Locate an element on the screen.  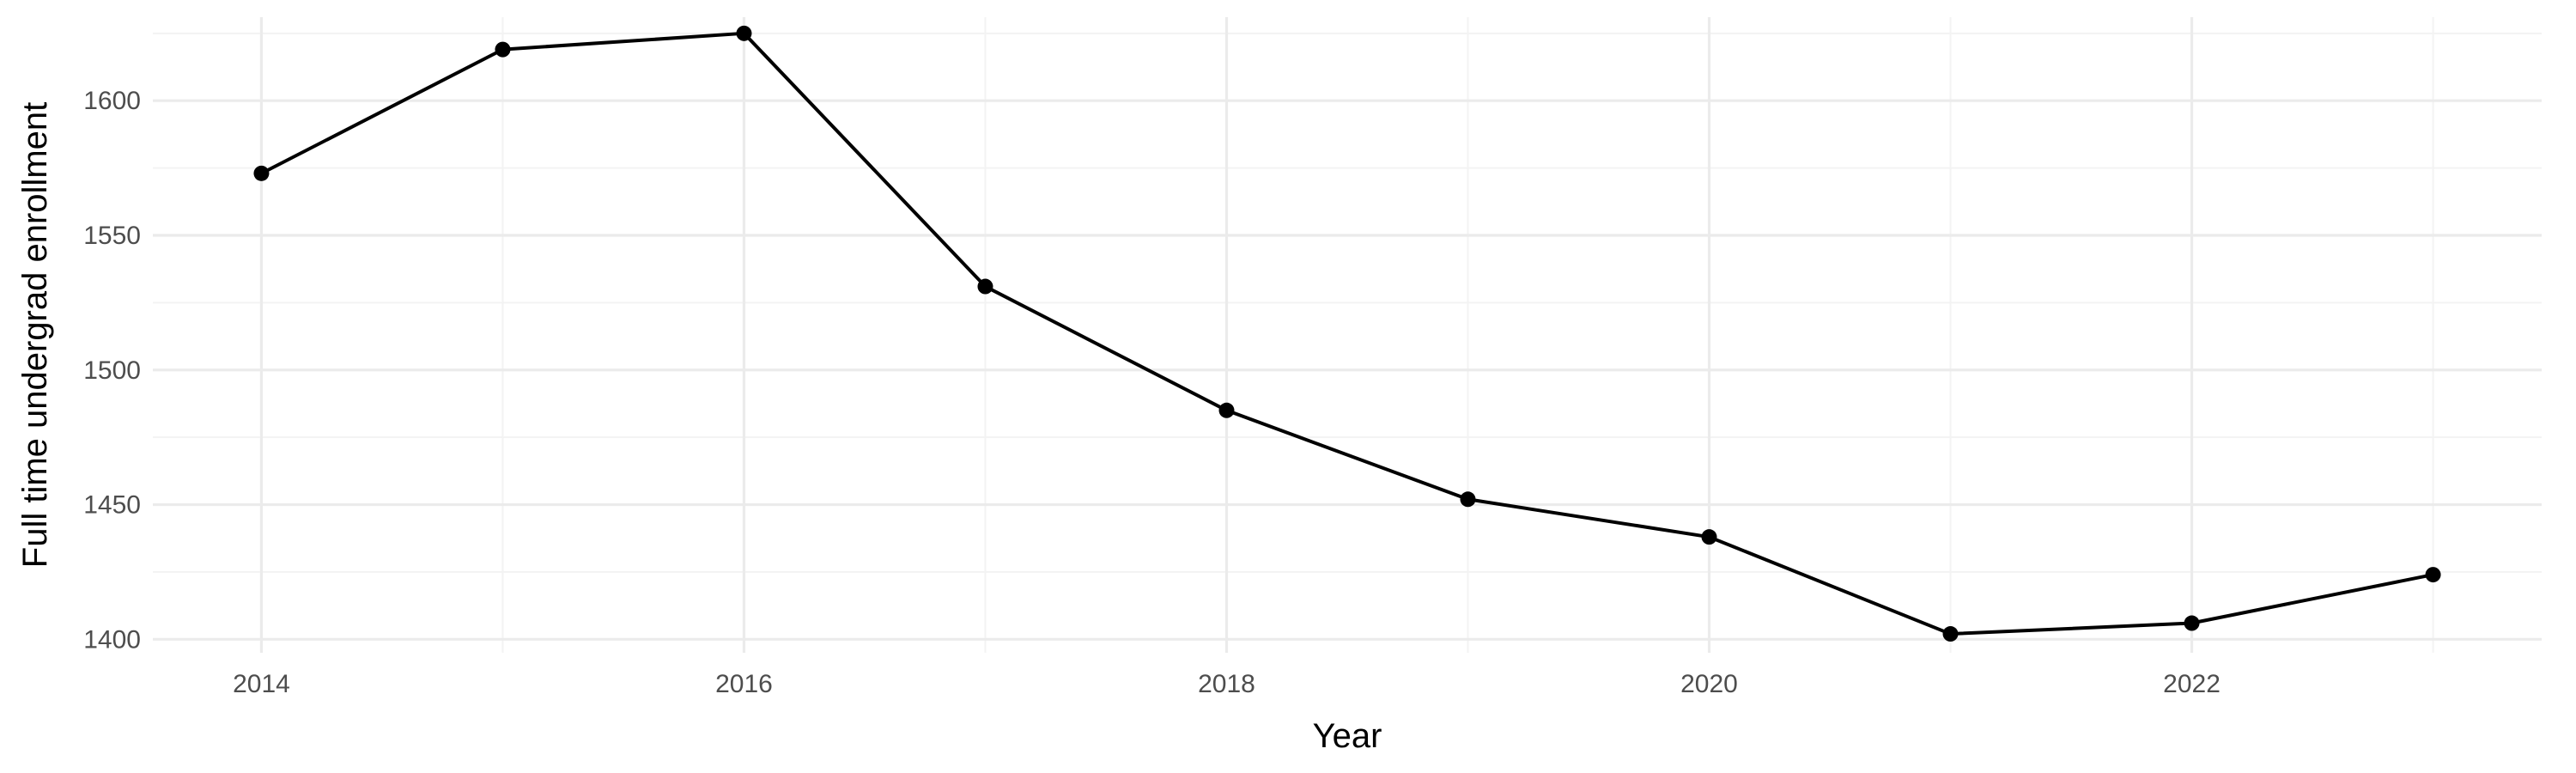
y-tick-label: 1600 is located at coordinates (112, 101).